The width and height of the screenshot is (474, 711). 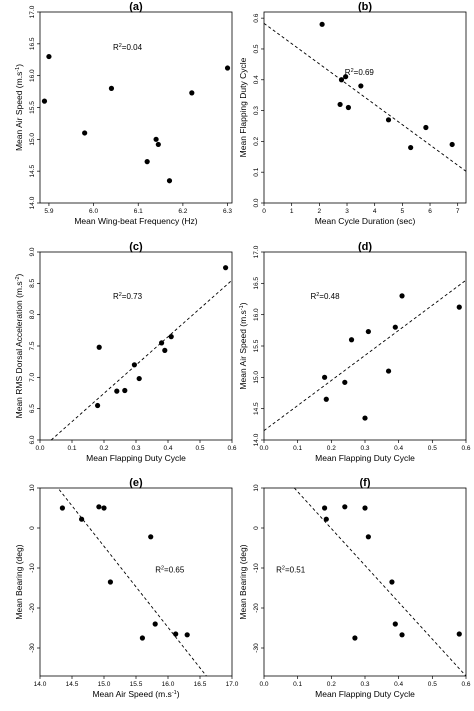 I want to click on x-tick-label: 7, so click(x=458, y=211).